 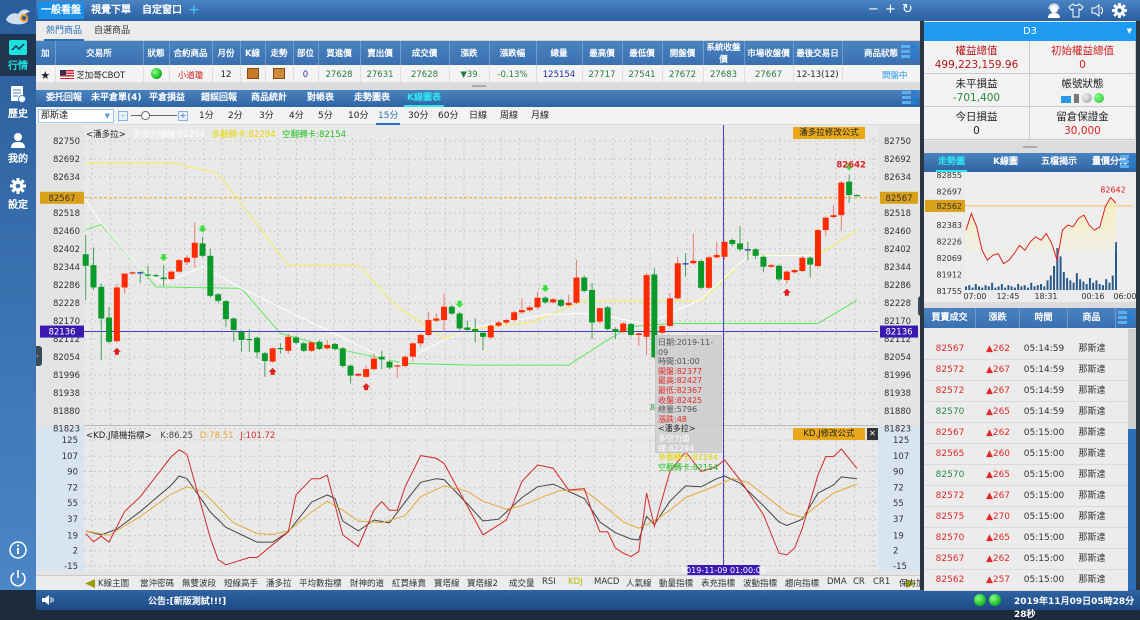 I want to click on tab-report-1: 未平倉單(4), so click(x=116, y=98).